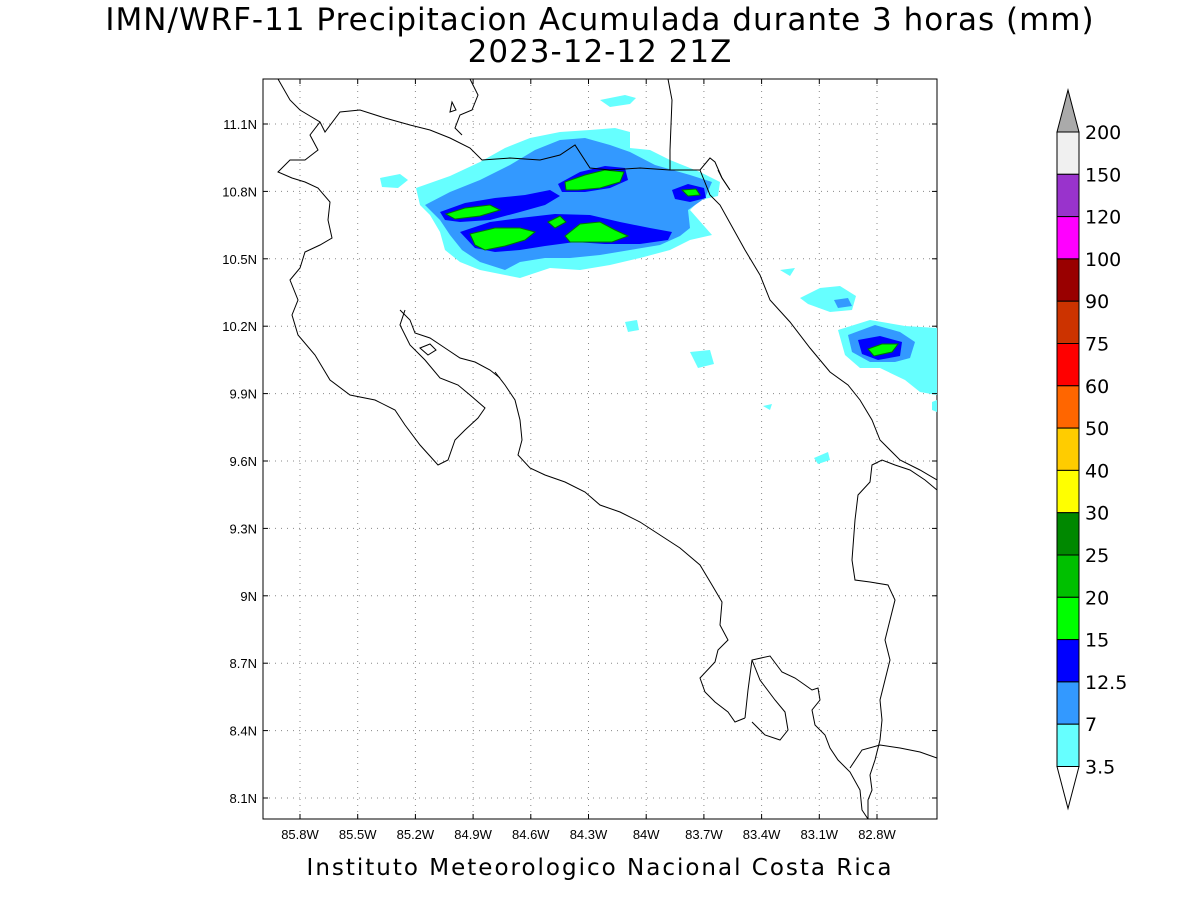 The width and height of the screenshot is (1200, 900). What do you see at coordinates (843, 303) in the screenshot?
I see `precip-mid-caribbean` at bounding box center [843, 303].